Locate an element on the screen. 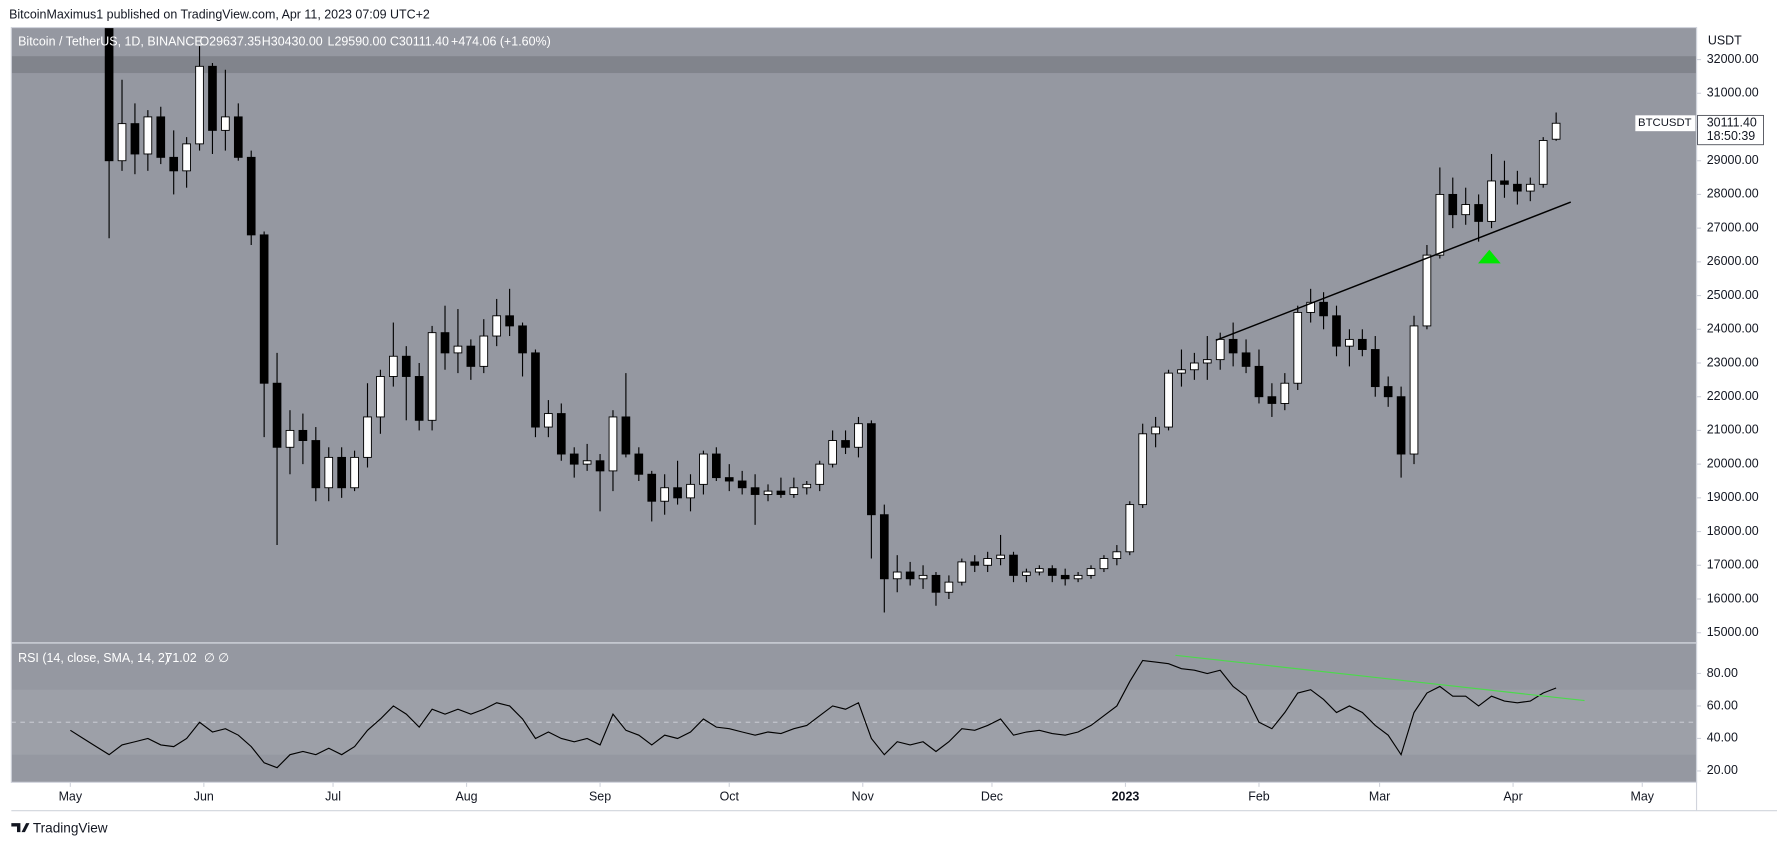 This screenshot has width=1777, height=845. y-tick-label: 18000.00 is located at coordinates (1733, 531).